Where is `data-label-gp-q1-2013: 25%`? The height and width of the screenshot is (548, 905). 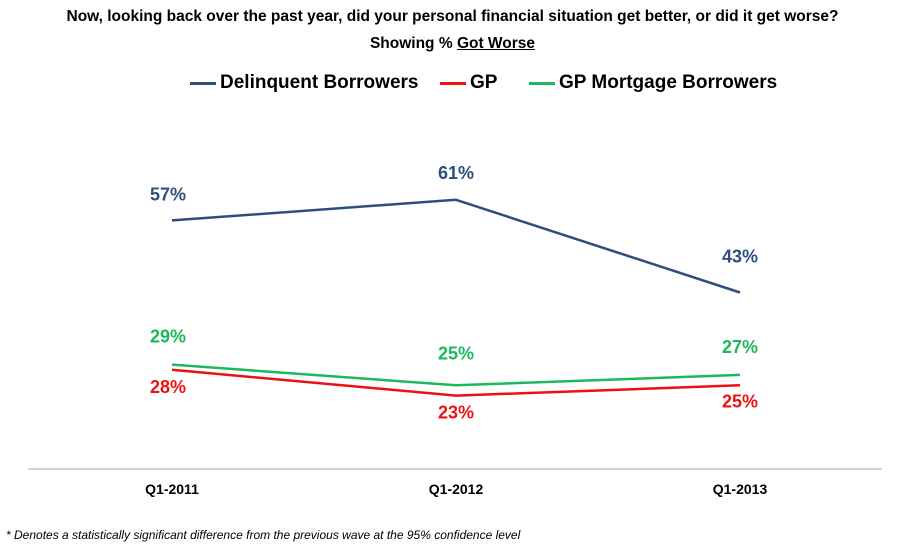
data-label-gp-q1-2013: 25% is located at coordinates (740, 401).